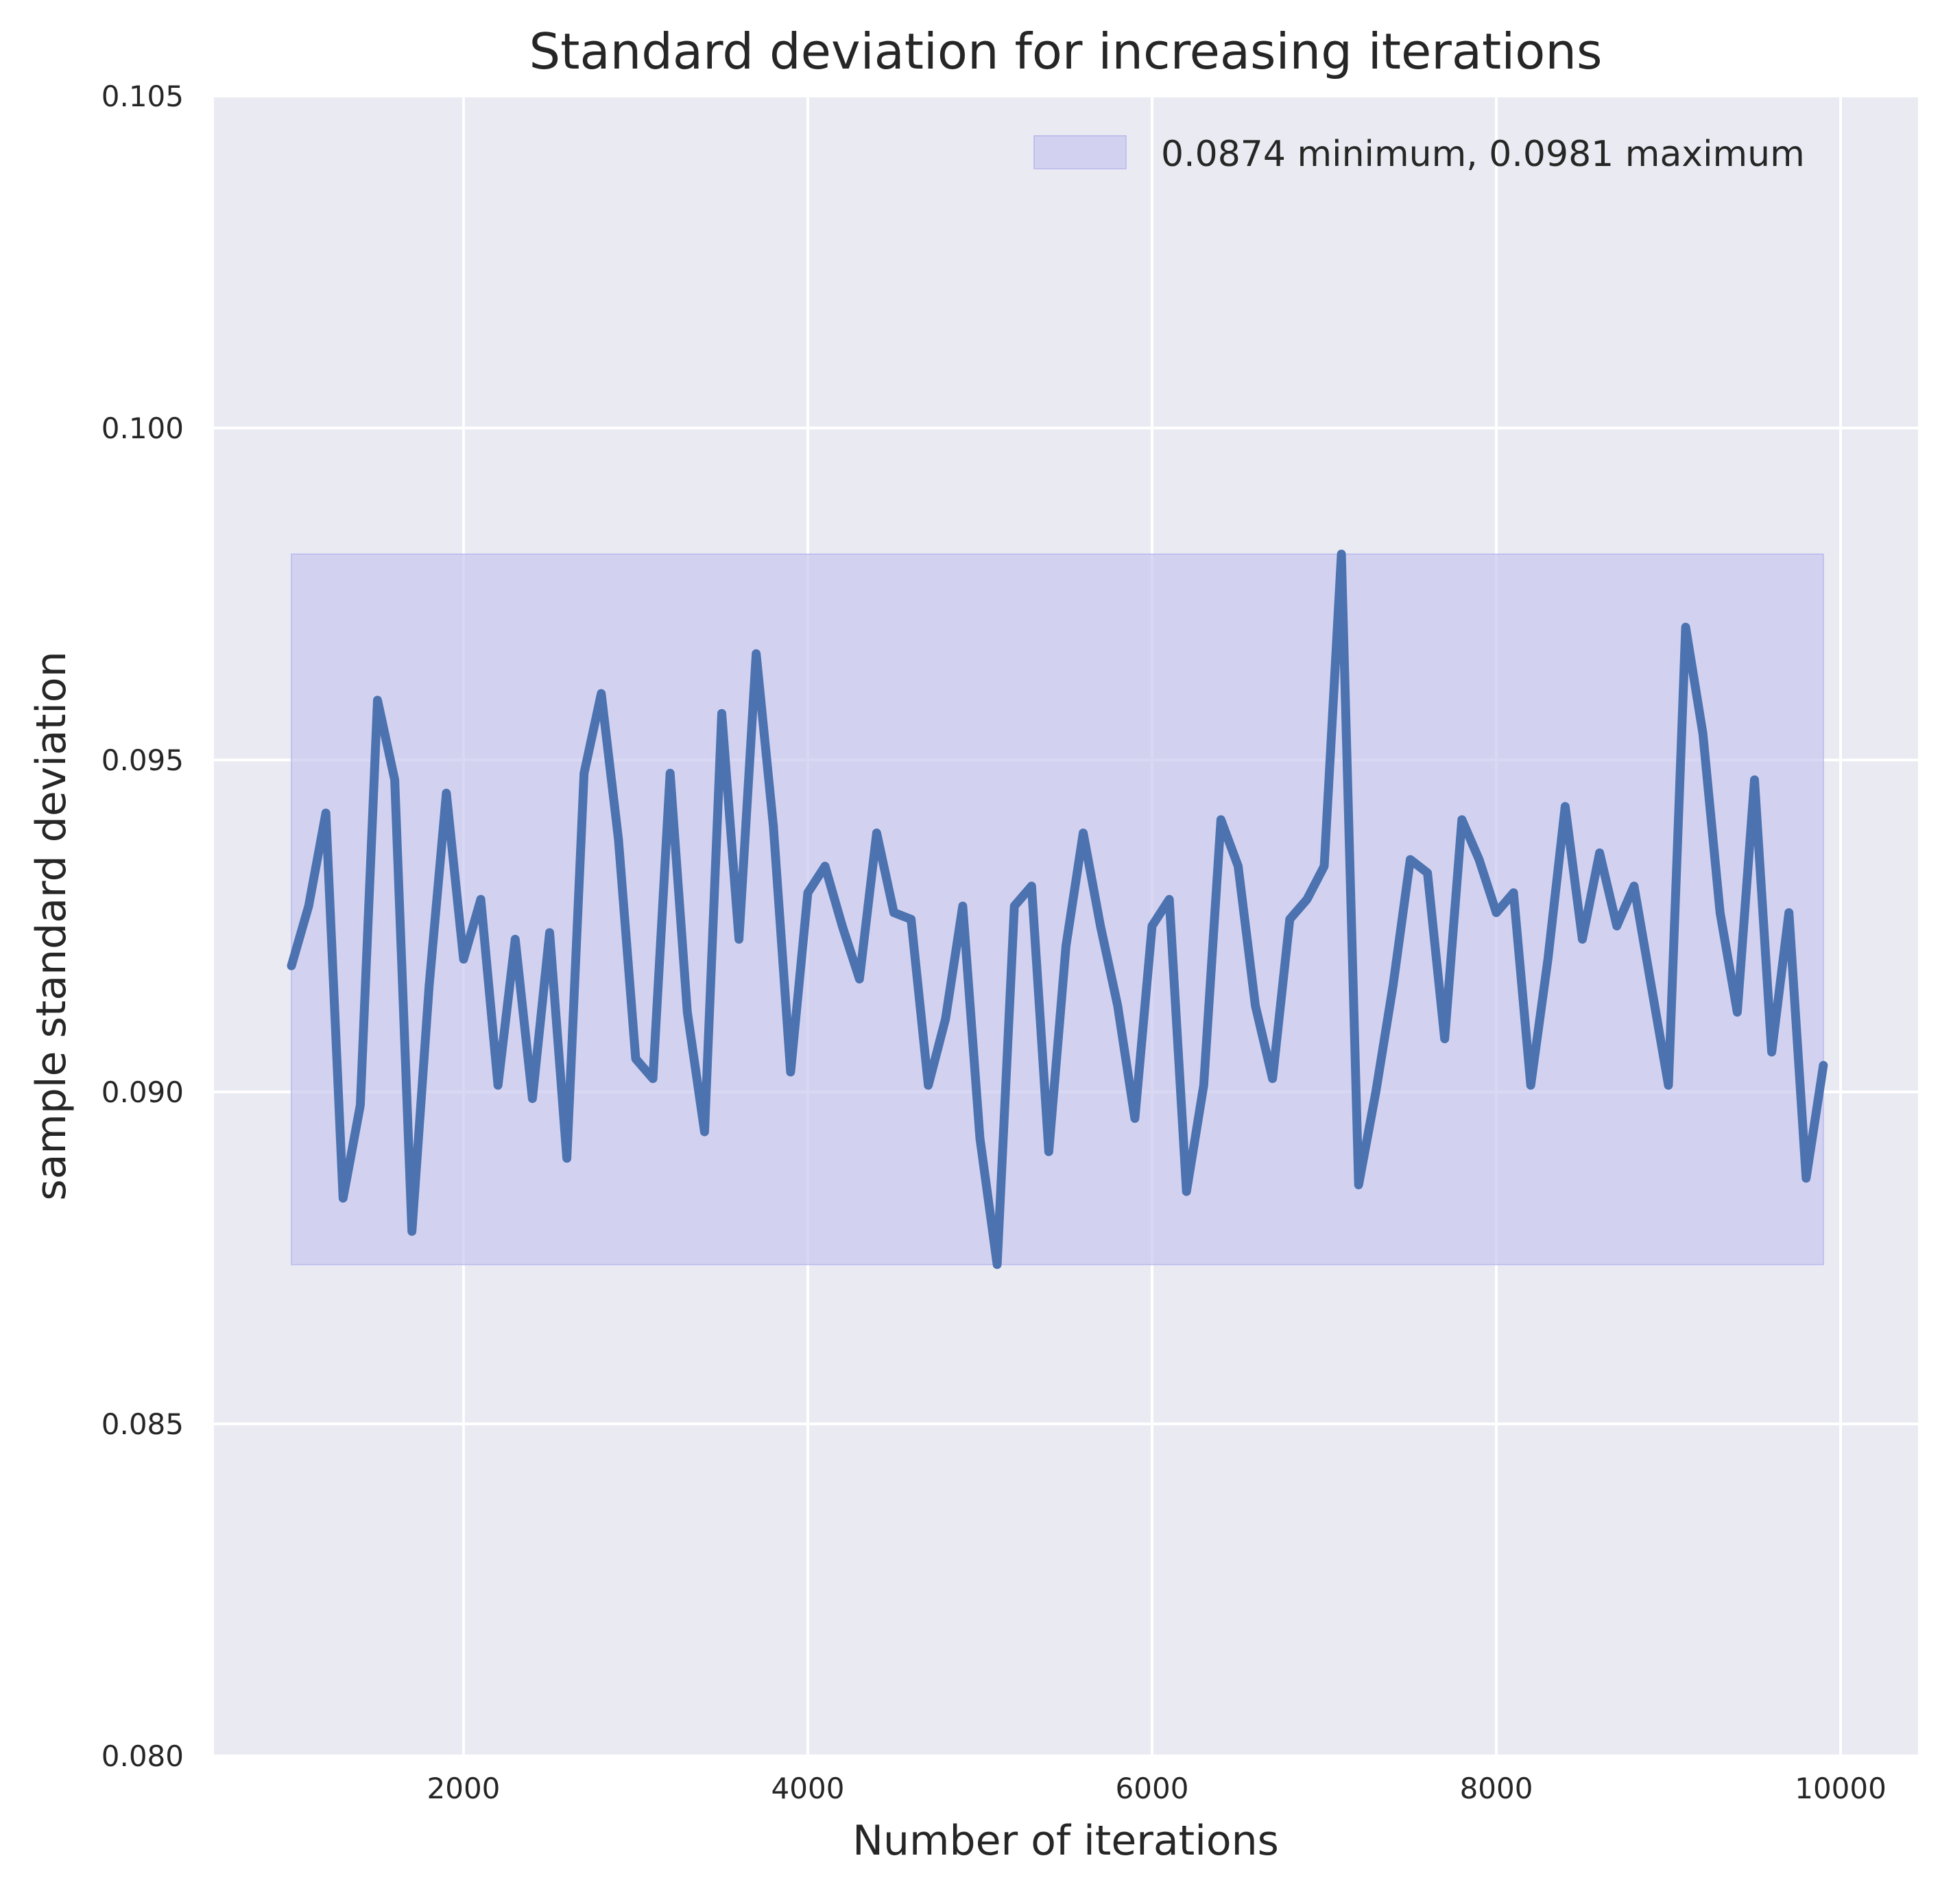 The width and height of the screenshot is (1940, 1904). Describe the element at coordinates (1496, 1788) in the screenshot. I see `x-tick-label: 8000` at that location.